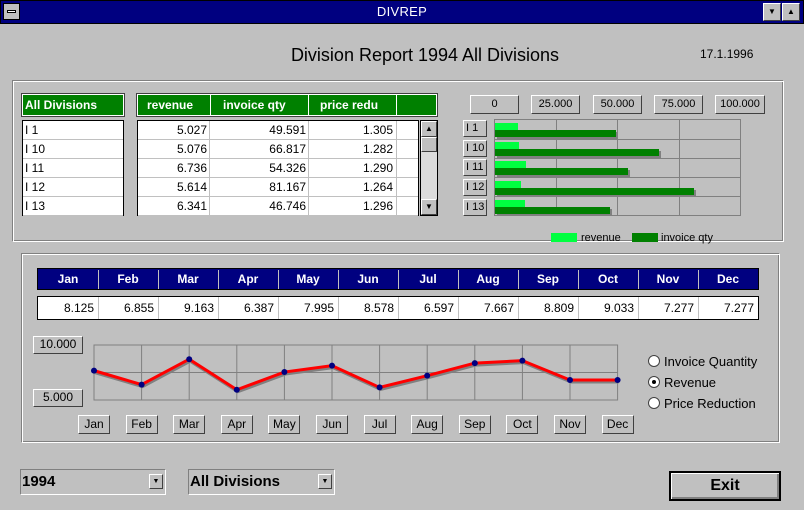 The height and width of the screenshot is (510, 804). What do you see at coordinates (191, 130) in the screenshot?
I see `table-cell: 5.027` at bounding box center [191, 130].